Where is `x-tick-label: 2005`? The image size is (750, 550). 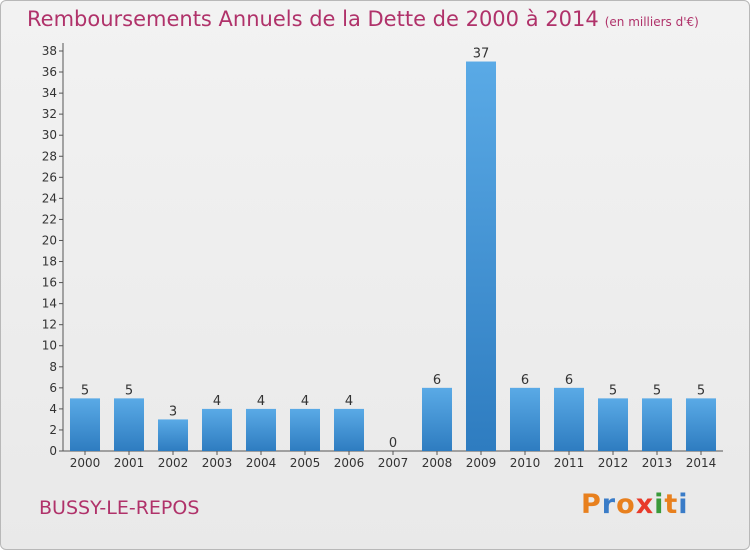
x-tick-label: 2005 is located at coordinates (305, 463).